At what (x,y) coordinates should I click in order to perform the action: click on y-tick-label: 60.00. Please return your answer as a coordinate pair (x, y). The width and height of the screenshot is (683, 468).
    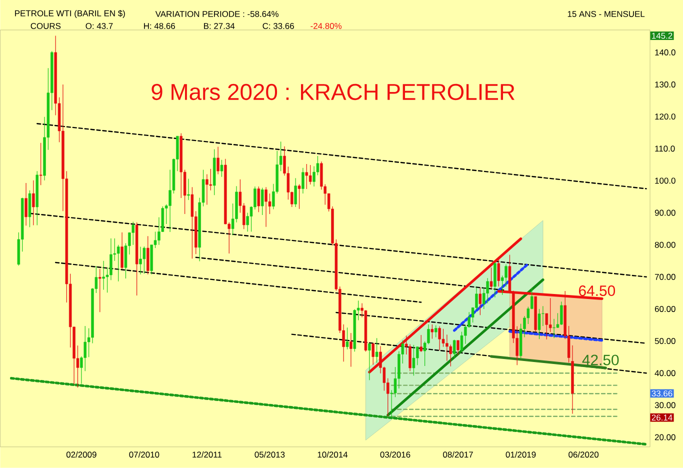
    Looking at the image, I should click on (665, 309).